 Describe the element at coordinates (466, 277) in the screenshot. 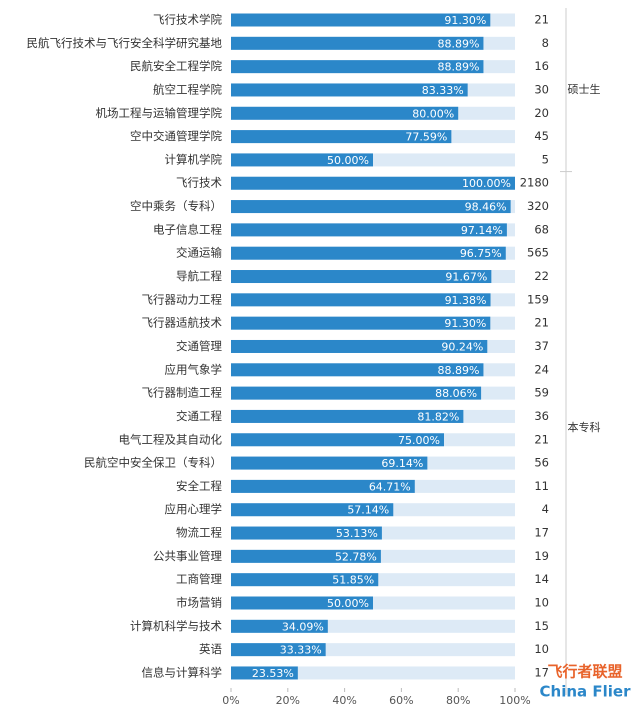

I see `value-label: 91.67%` at that location.